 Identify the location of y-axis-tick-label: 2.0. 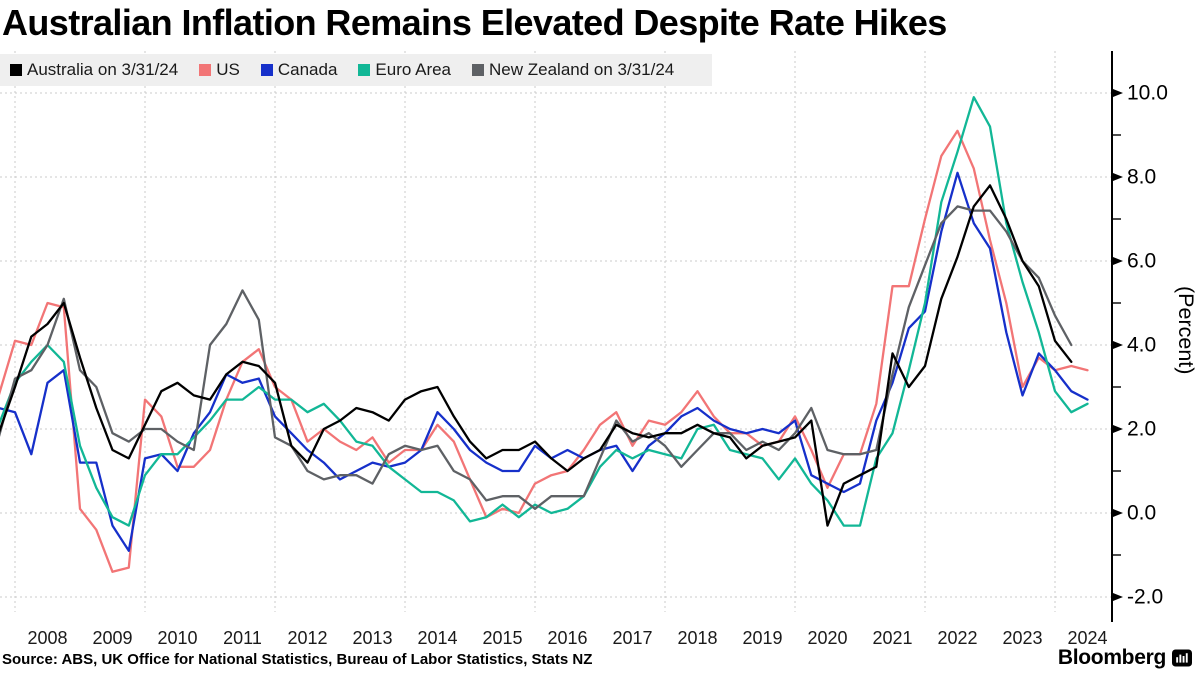
(1141, 429).